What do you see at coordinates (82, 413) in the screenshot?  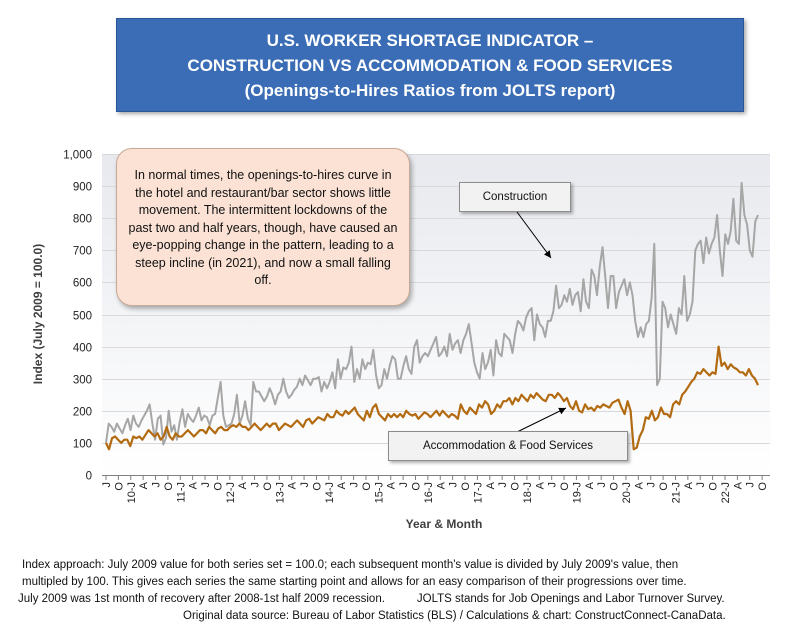 I see `y-tick-label: 200` at bounding box center [82, 413].